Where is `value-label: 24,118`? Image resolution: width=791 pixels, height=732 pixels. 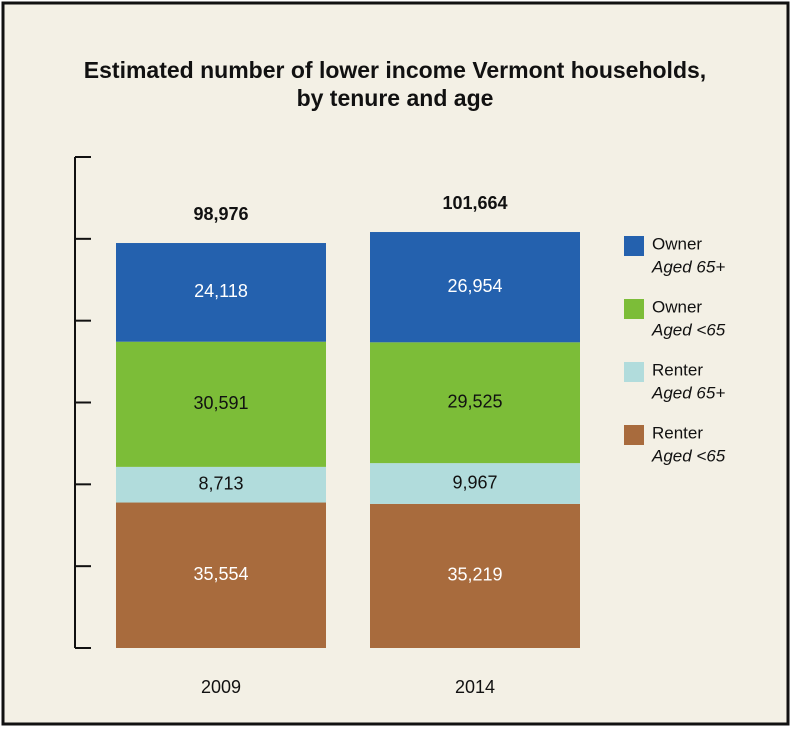
value-label: 24,118 is located at coordinates (221, 291).